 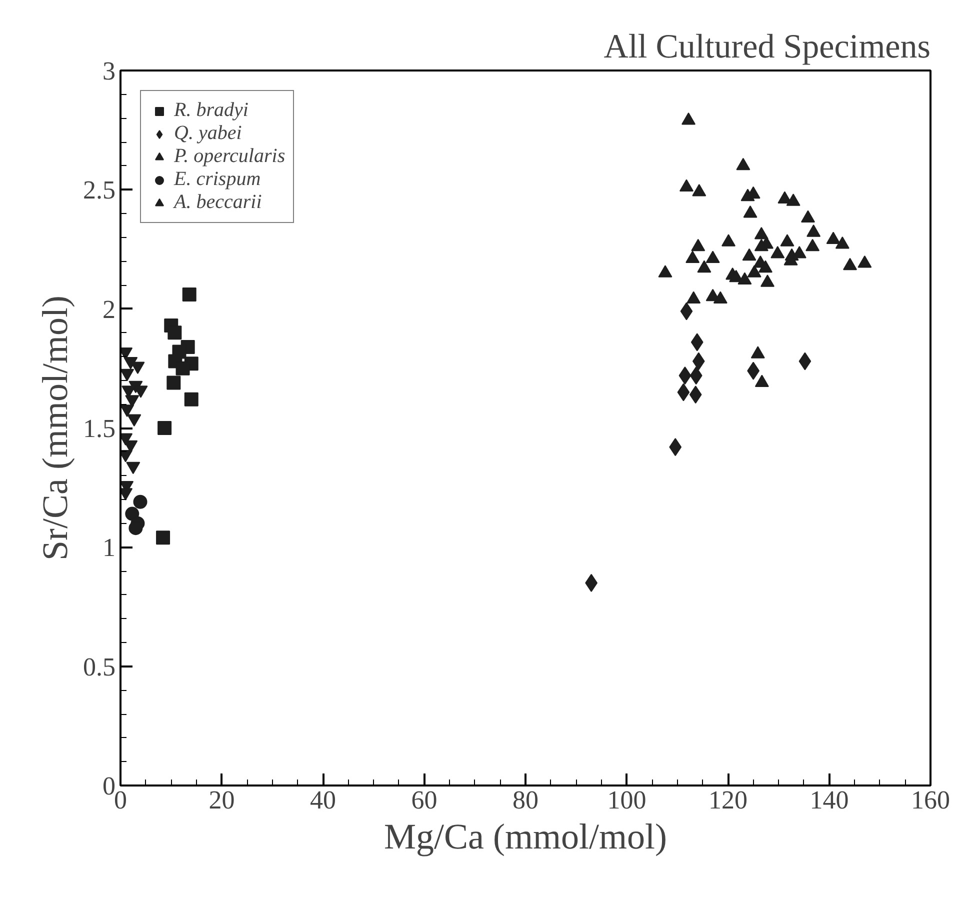 I want to click on x-tick-label: 80, so click(x=525, y=800).